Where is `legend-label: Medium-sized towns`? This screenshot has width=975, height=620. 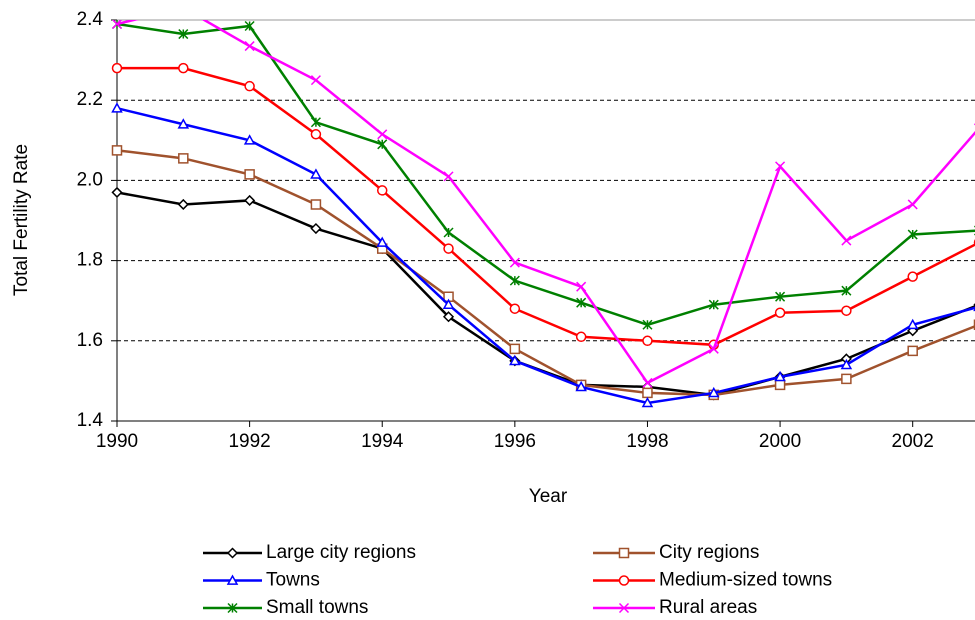 legend-label: Medium-sized towns is located at coordinates (745, 580).